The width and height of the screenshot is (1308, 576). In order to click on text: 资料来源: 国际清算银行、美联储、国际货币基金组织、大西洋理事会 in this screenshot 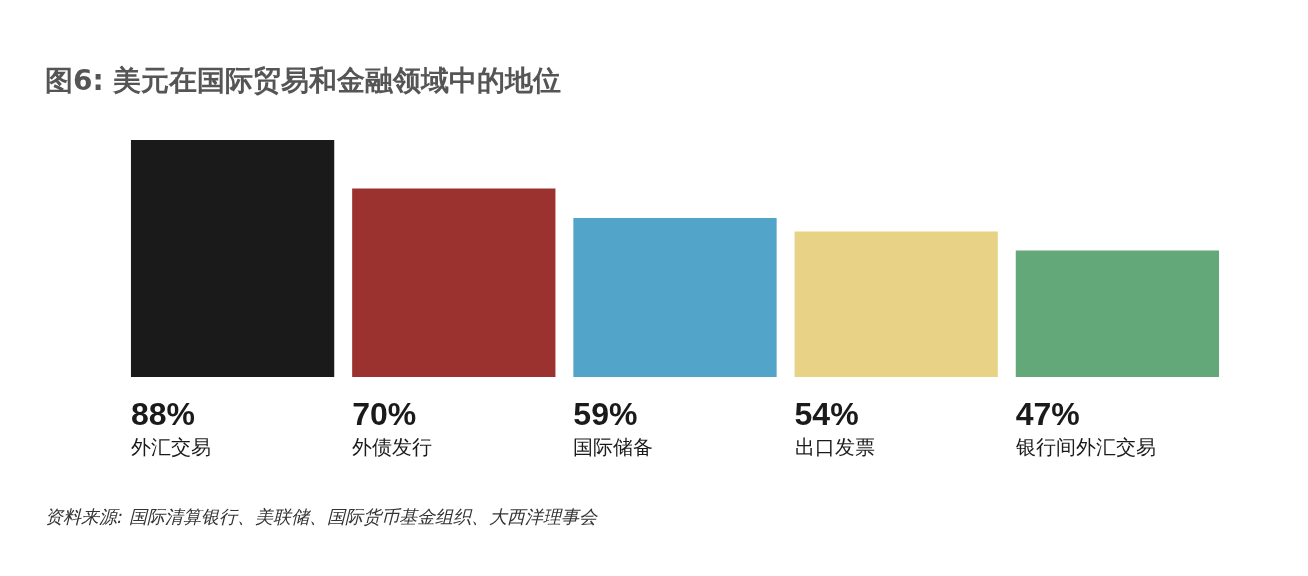, I will do `click(321, 517)`.